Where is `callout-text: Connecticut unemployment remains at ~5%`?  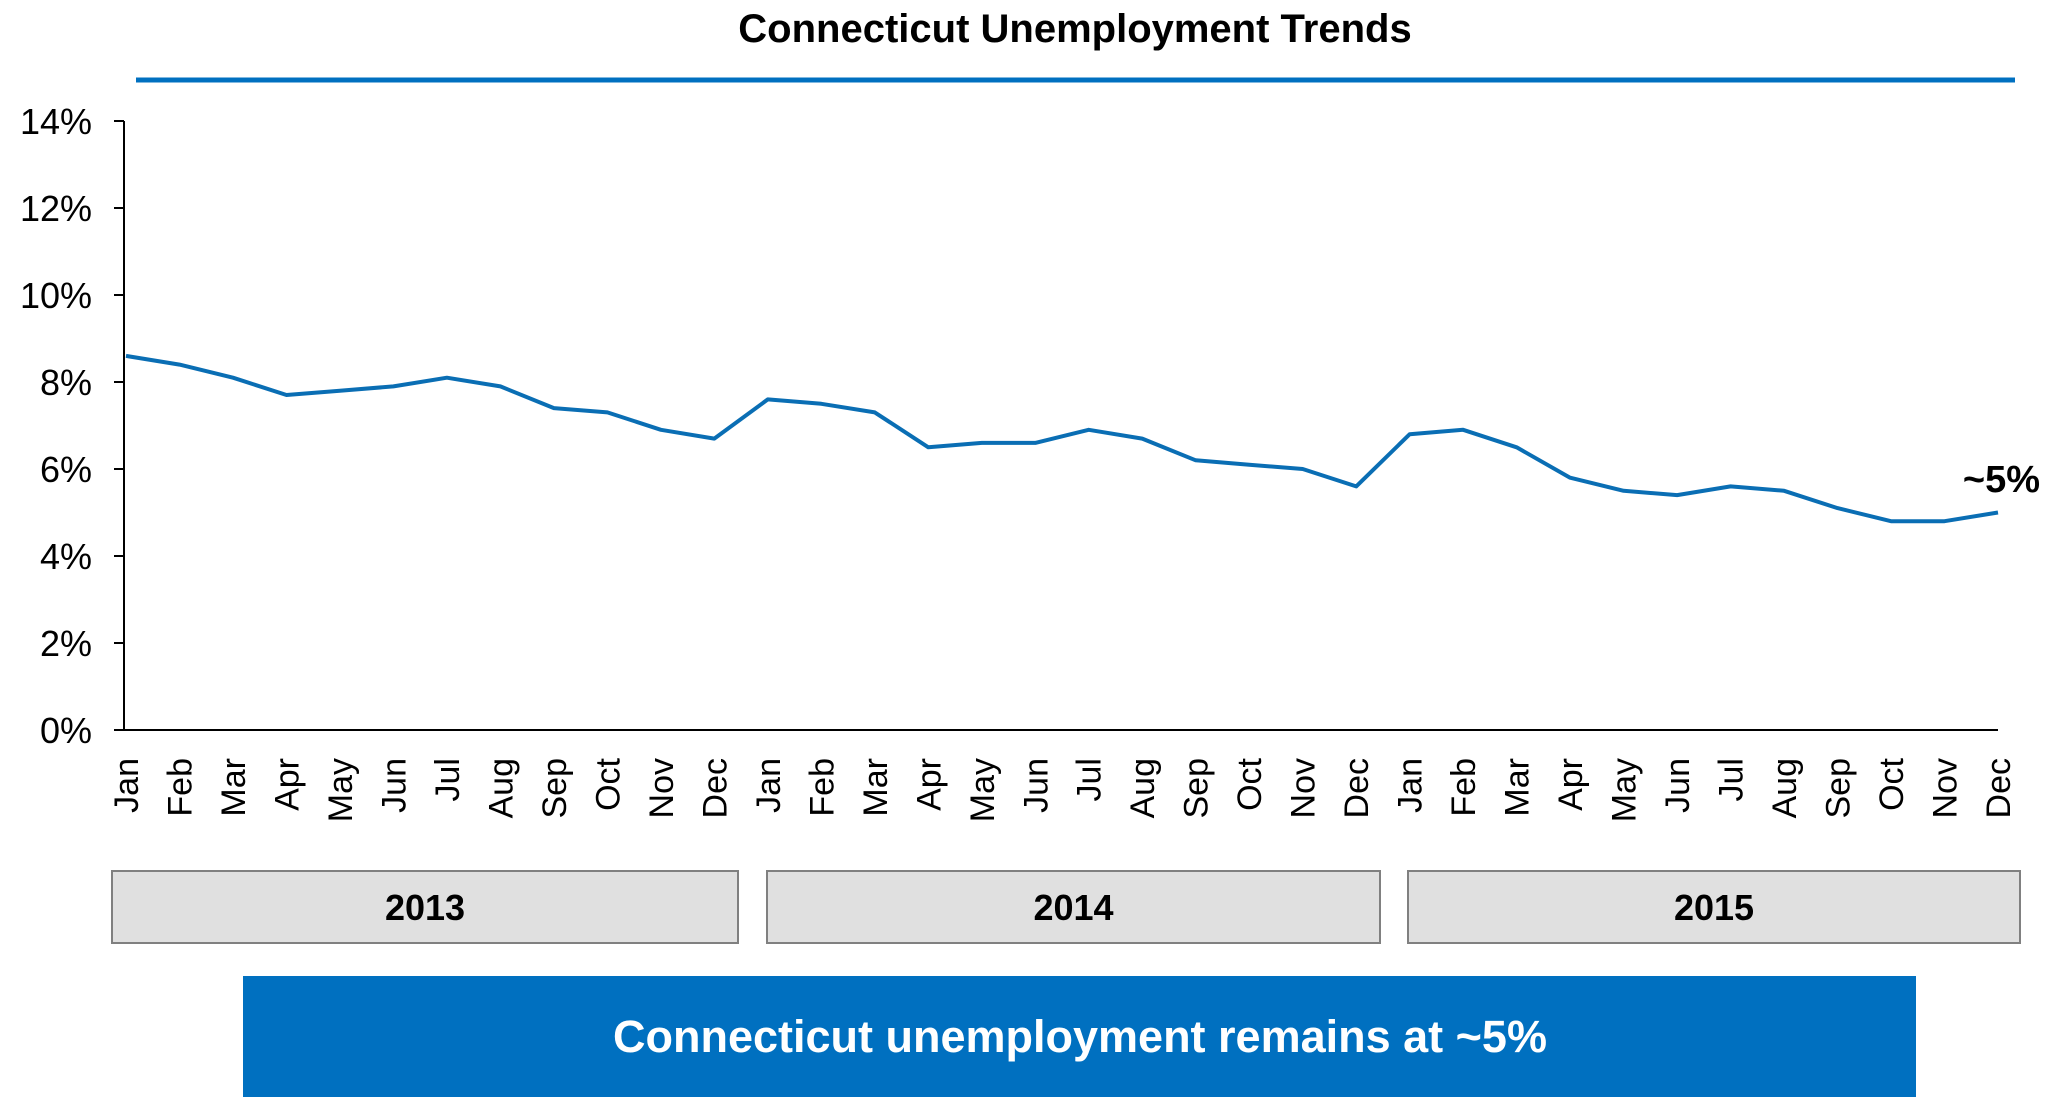
callout-text: Connecticut unemployment remains at ~5% is located at coordinates (1080, 1036).